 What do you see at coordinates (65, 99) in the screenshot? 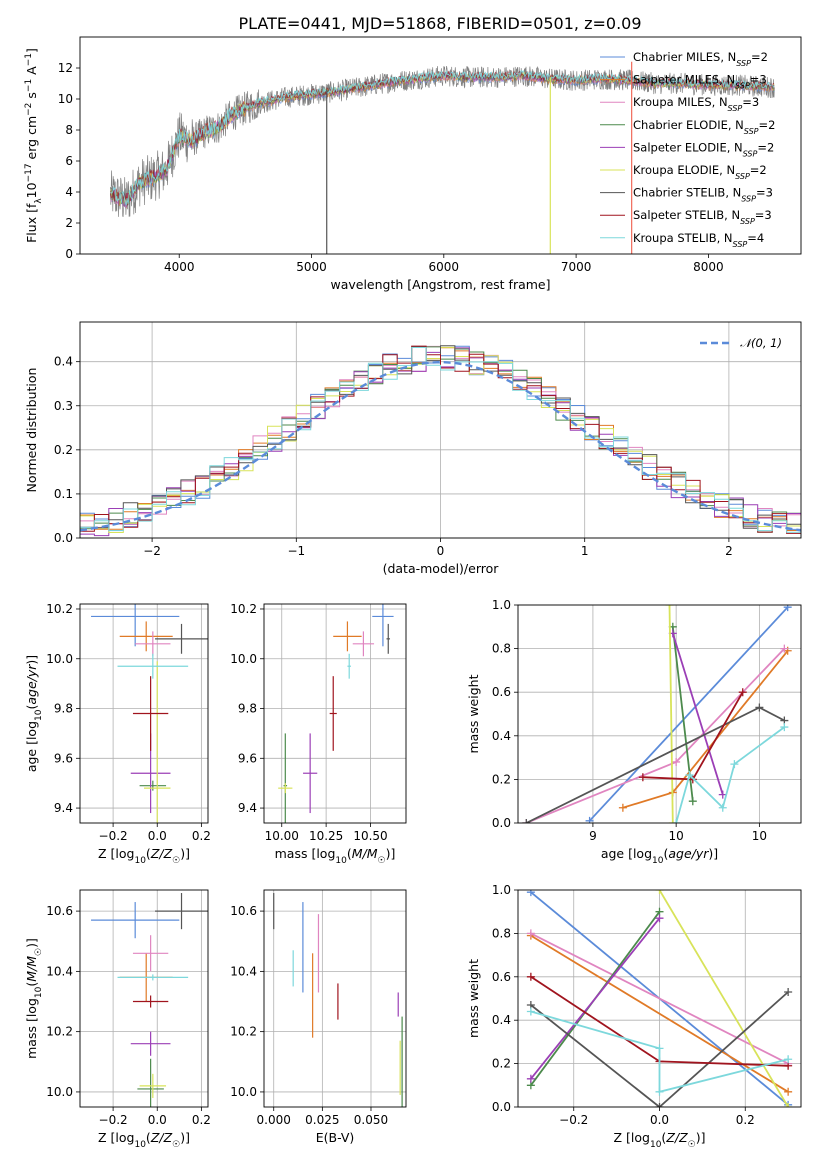
I see `y-tick-label: 10` at bounding box center [65, 99].